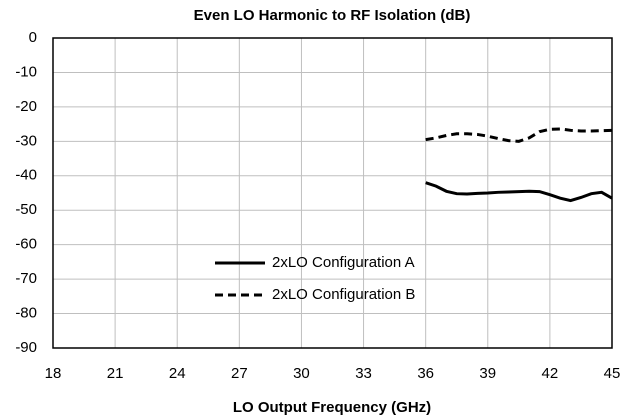 This screenshot has width=623, height=420. What do you see at coordinates (301, 373) in the screenshot?
I see `x-tick-label: 30` at bounding box center [301, 373].